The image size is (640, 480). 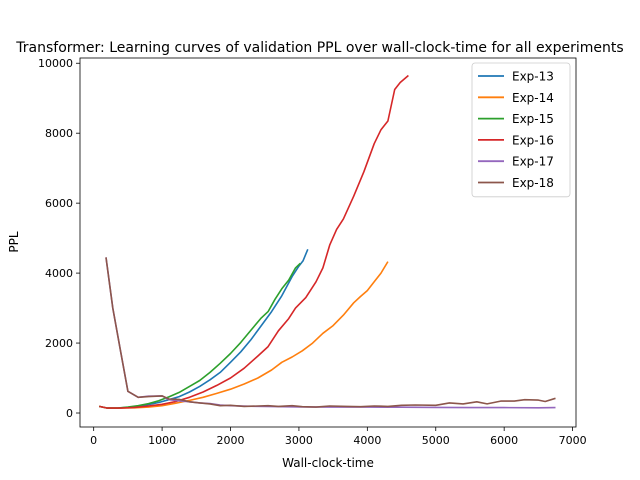 I want to click on x-tick-label: 4000, so click(x=367, y=440).